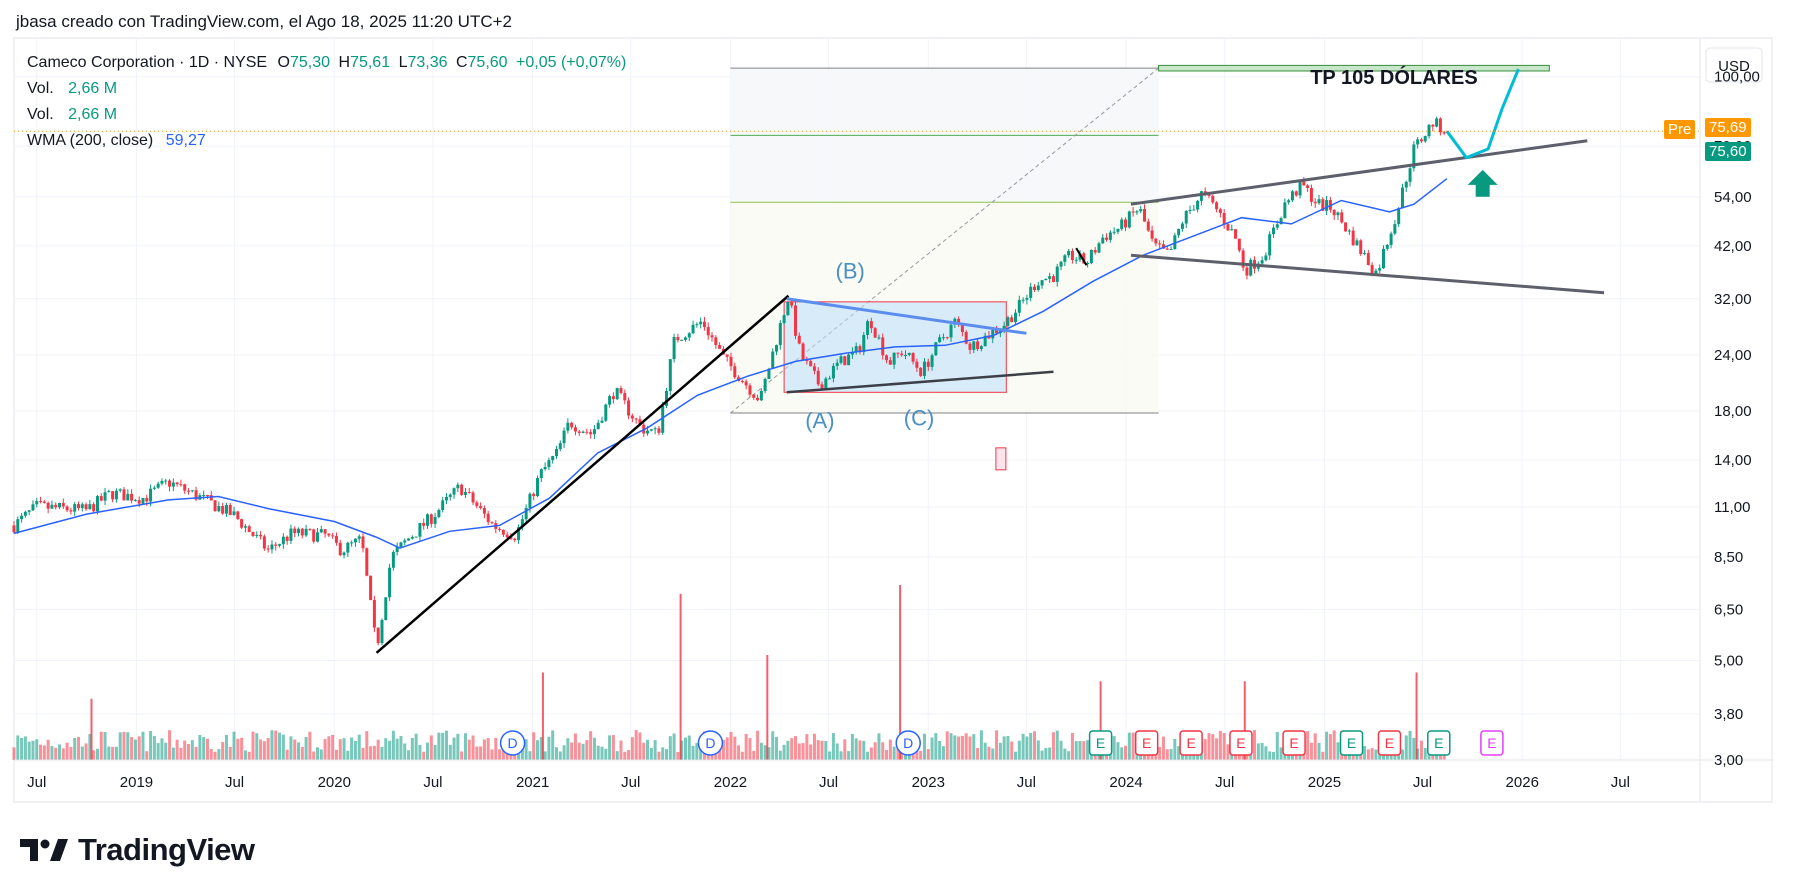 The width and height of the screenshot is (1793, 893). I want to click on legend-high: 75,61, so click(370, 62).